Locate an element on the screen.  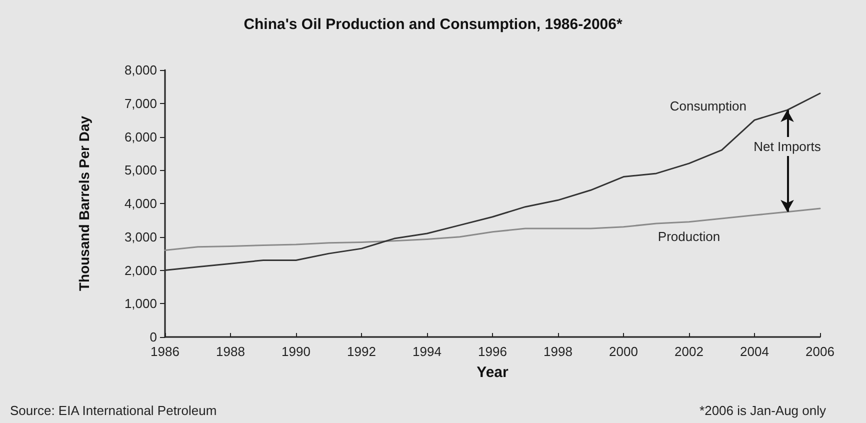
y-tick-label: 0 is located at coordinates (153, 337).